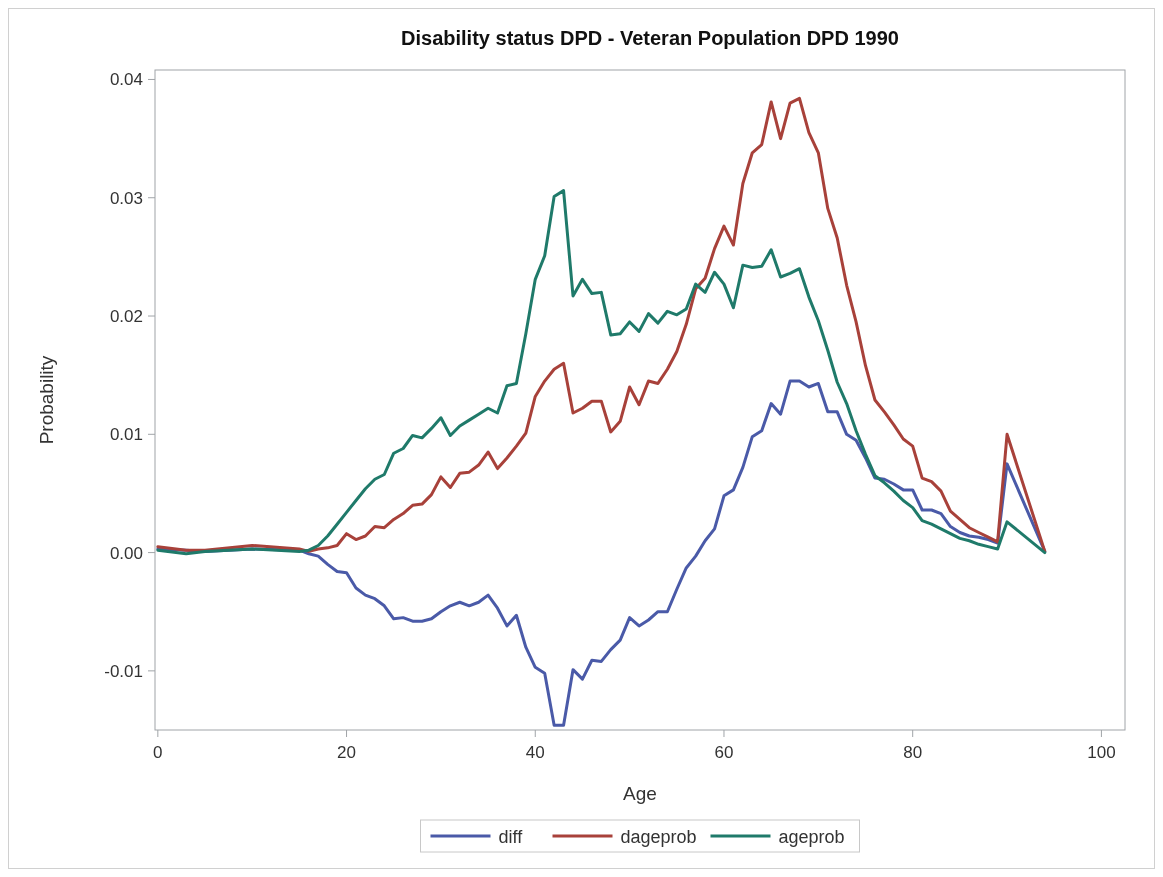  What do you see at coordinates (126, 553) in the screenshot?
I see `y-tick-label: 0.00` at bounding box center [126, 553].